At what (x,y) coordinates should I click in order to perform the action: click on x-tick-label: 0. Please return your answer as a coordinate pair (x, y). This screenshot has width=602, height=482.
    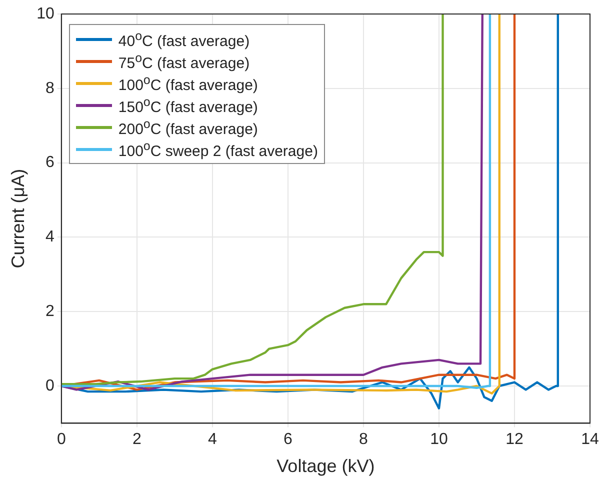
    Looking at the image, I should click on (61, 439).